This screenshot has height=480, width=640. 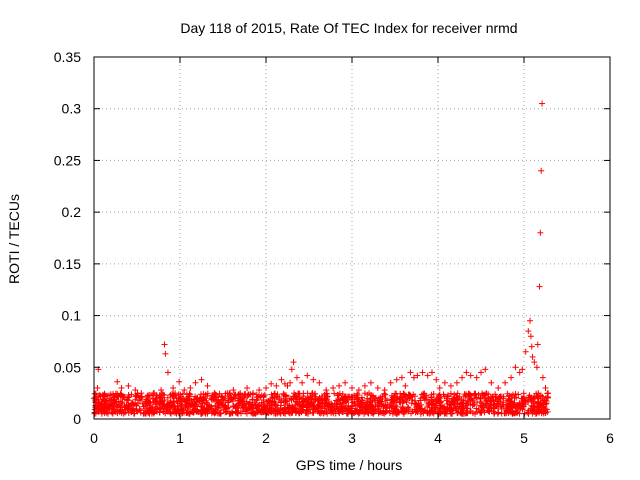 What do you see at coordinates (524, 438) in the screenshot?
I see `x-tick-label: 5` at bounding box center [524, 438].